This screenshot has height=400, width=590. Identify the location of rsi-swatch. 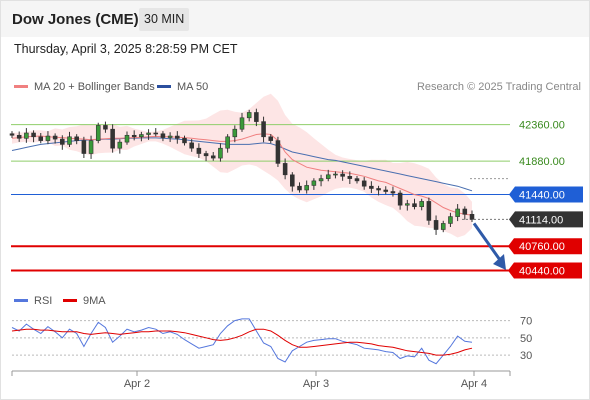
(21, 300).